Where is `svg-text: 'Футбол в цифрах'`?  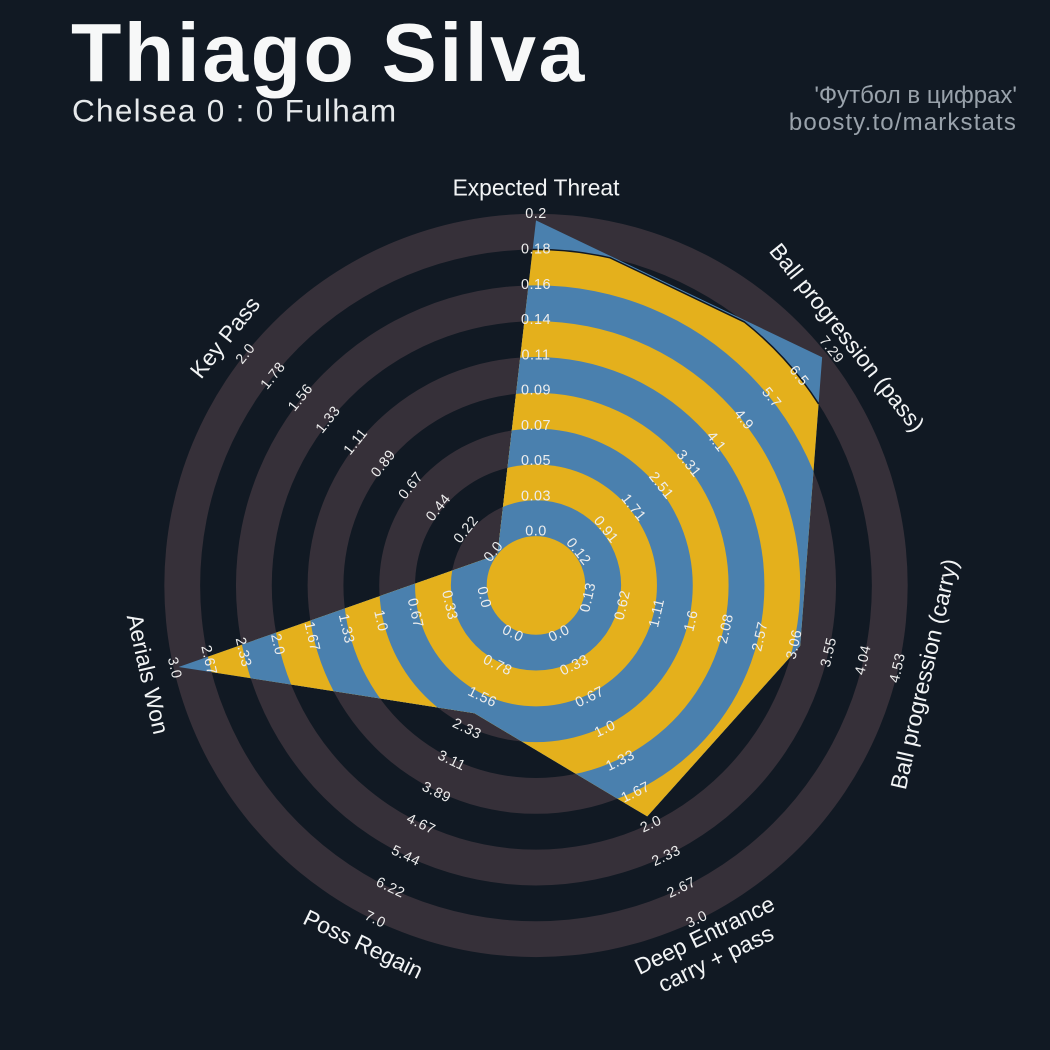 svg-text: 'Футбол в цифрах' is located at coordinates (915, 95).